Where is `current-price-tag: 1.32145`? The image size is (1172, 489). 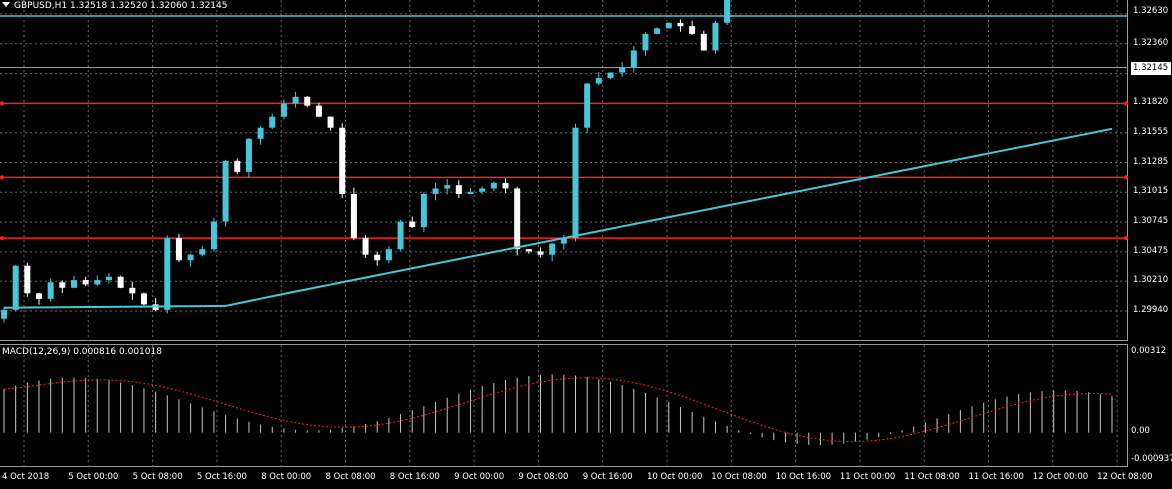 current-price-tag: 1.32145 is located at coordinates (1151, 68).